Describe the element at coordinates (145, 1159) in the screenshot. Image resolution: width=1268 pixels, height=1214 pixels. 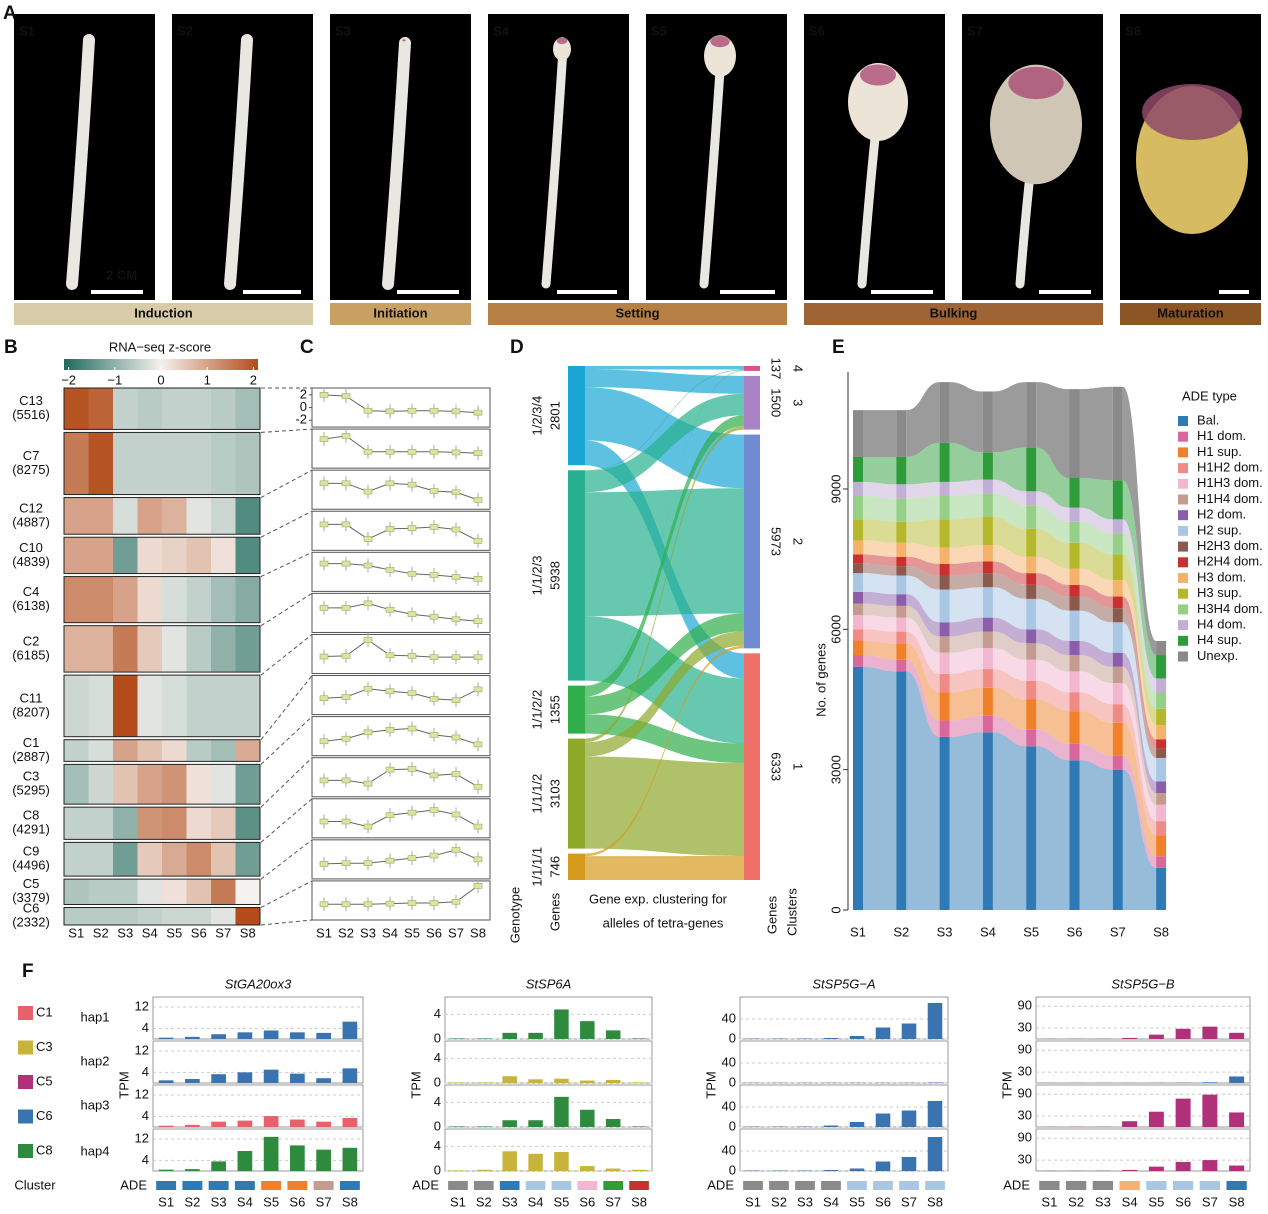
I see `y-tick-label: 4` at that location.